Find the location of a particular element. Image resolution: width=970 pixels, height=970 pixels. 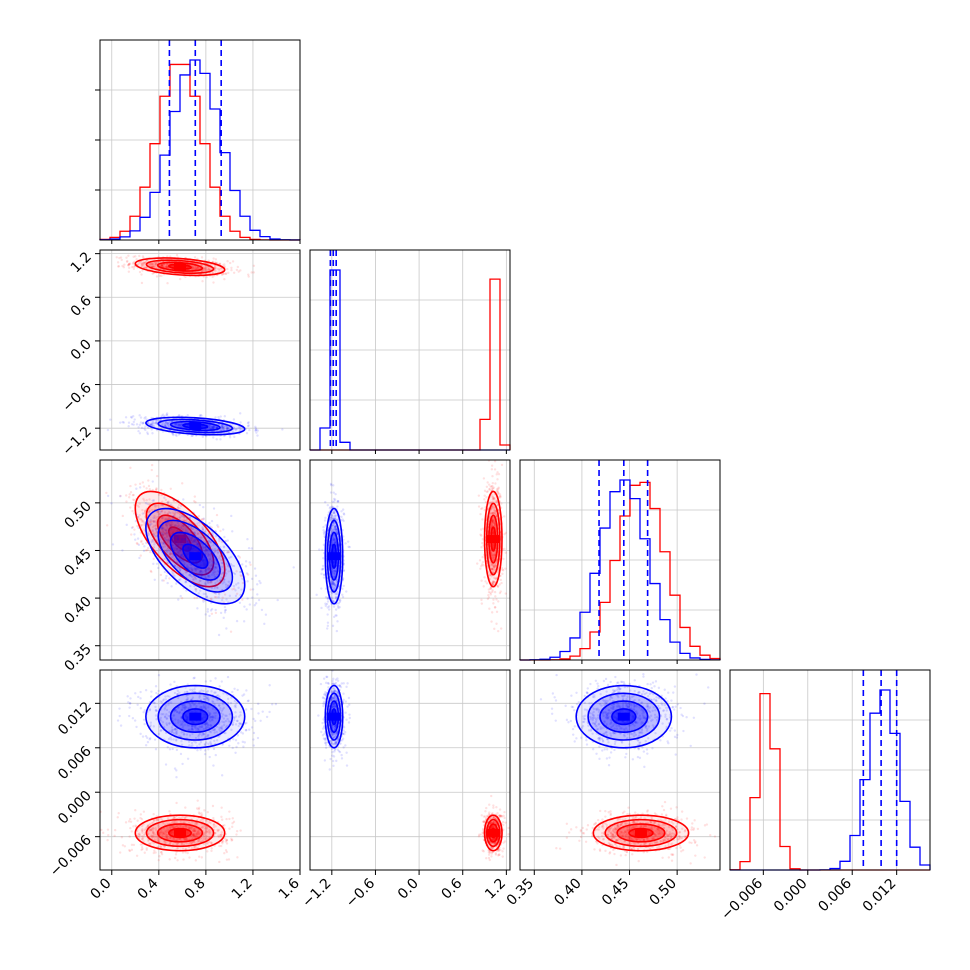

panel-frame is located at coordinates (410, 350).